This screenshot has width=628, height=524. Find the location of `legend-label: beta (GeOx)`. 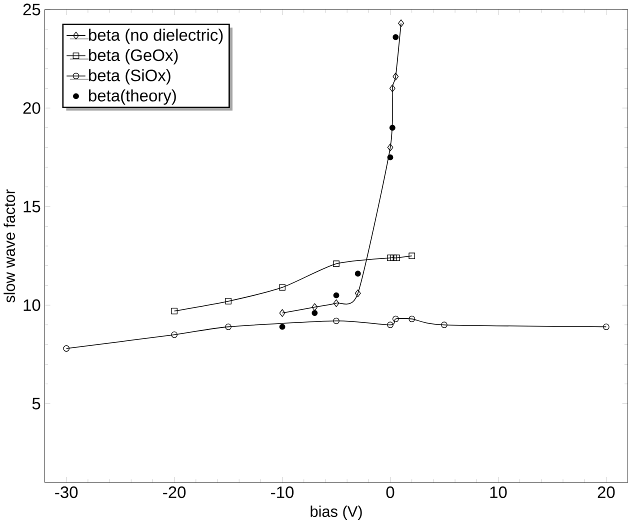

legend-label: beta (GeOx) is located at coordinates (133, 57).